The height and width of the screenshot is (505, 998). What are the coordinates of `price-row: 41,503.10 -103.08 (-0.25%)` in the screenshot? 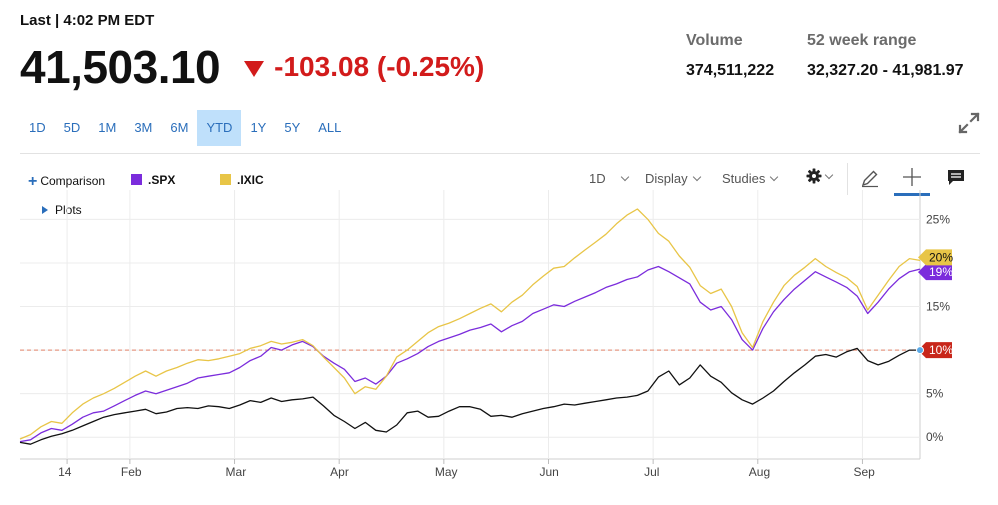 It's located at (252, 67).